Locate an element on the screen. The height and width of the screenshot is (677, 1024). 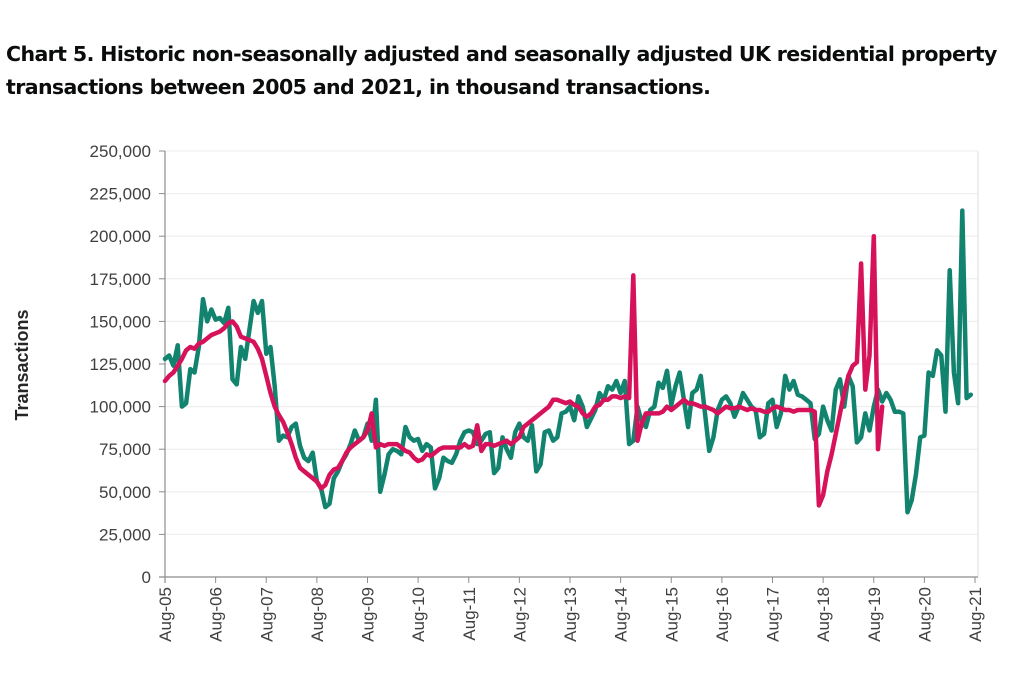
y-tick-label: 75,000 is located at coordinates (125, 449).